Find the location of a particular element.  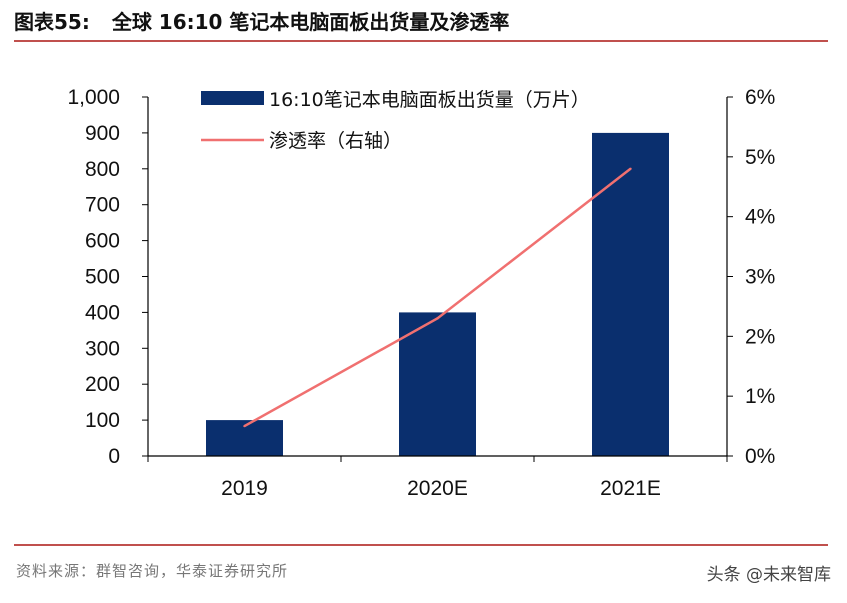

x-axis-tick-label: 2020E is located at coordinates (437, 488).